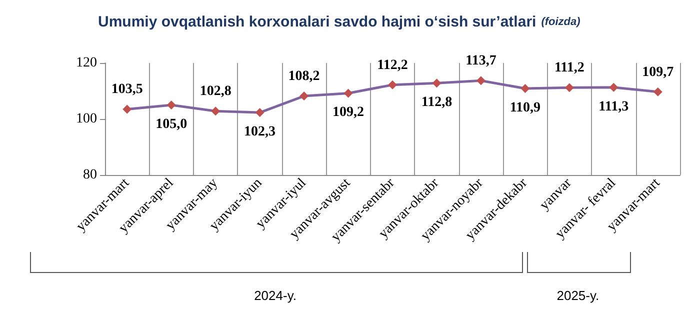 This screenshot has width=694, height=323. What do you see at coordinates (260, 132) in the screenshot?
I see `data-label: 102,3` at bounding box center [260, 132].